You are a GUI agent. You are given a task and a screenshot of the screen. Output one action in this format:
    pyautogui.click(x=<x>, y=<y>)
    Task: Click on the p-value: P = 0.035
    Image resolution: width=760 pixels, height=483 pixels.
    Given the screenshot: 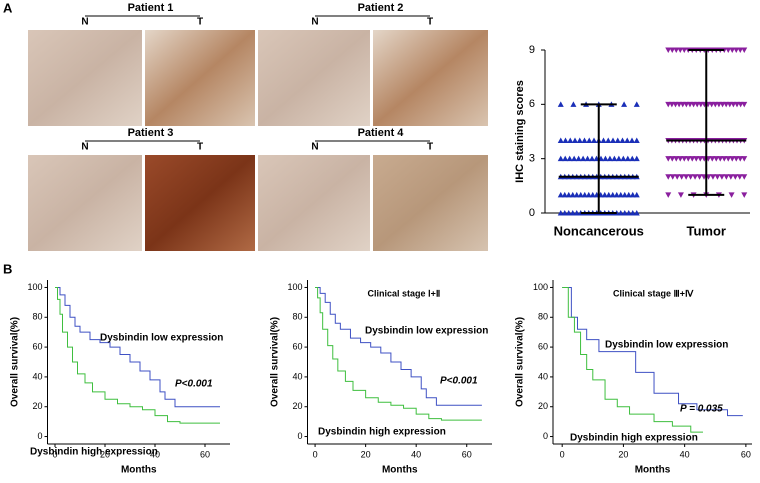 What is the action you would take?
    pyautogui.click(x=701, y=409)
    